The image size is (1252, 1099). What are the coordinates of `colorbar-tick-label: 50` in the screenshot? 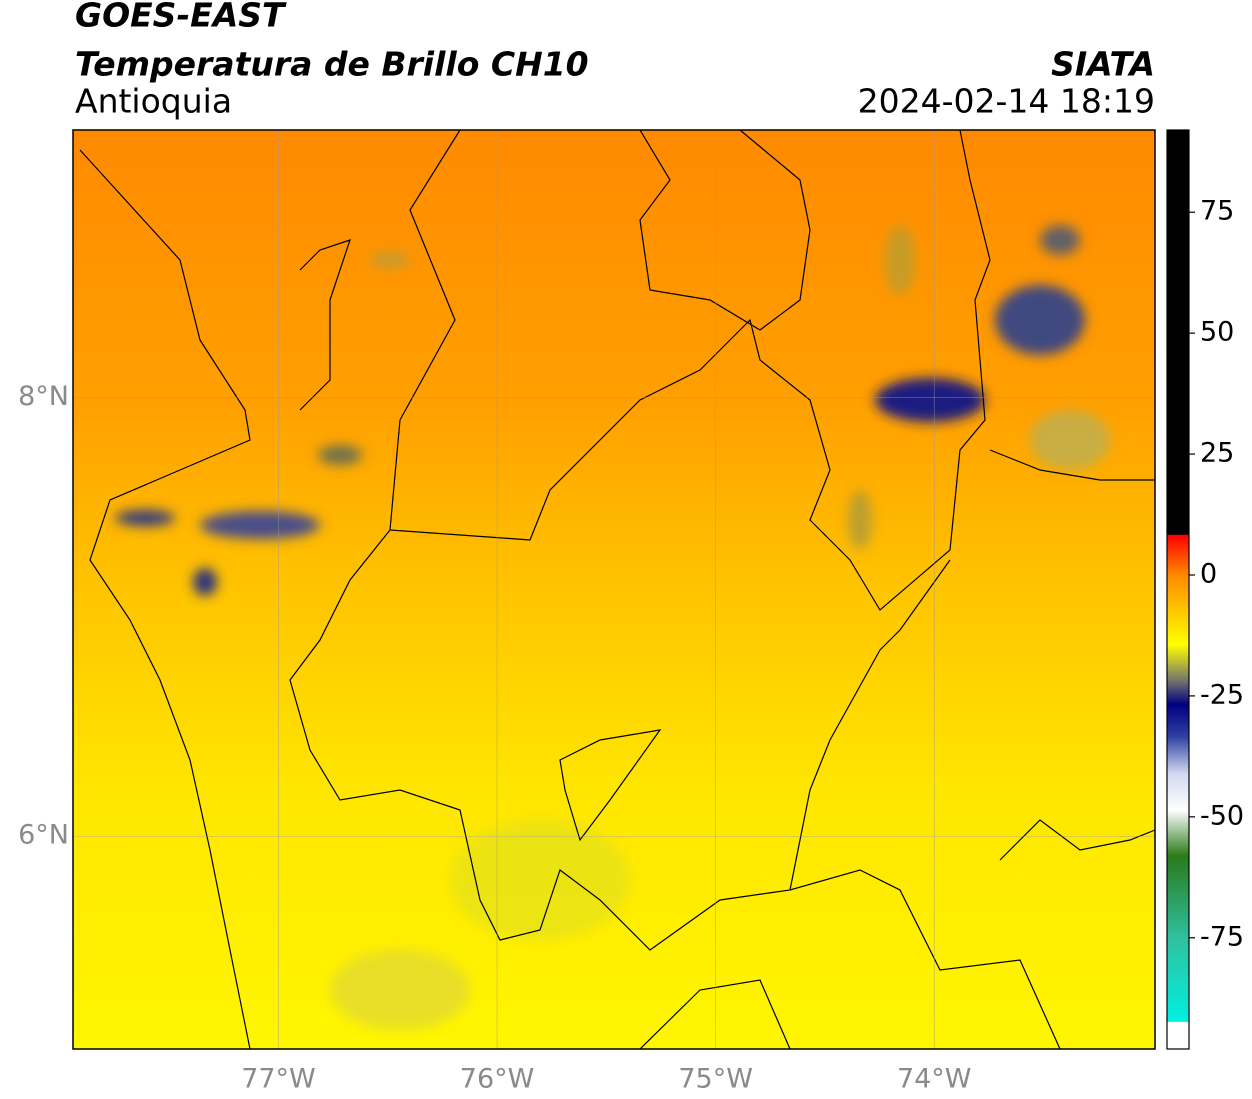 It's located at (1217, 332).